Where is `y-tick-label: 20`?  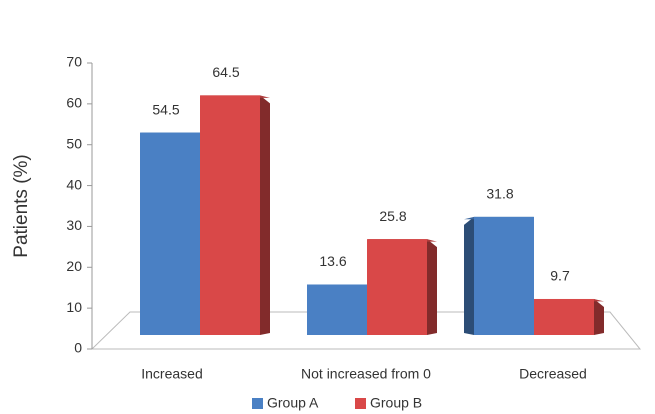
y-tick-label: 20 is located at coordinates (74, 266).